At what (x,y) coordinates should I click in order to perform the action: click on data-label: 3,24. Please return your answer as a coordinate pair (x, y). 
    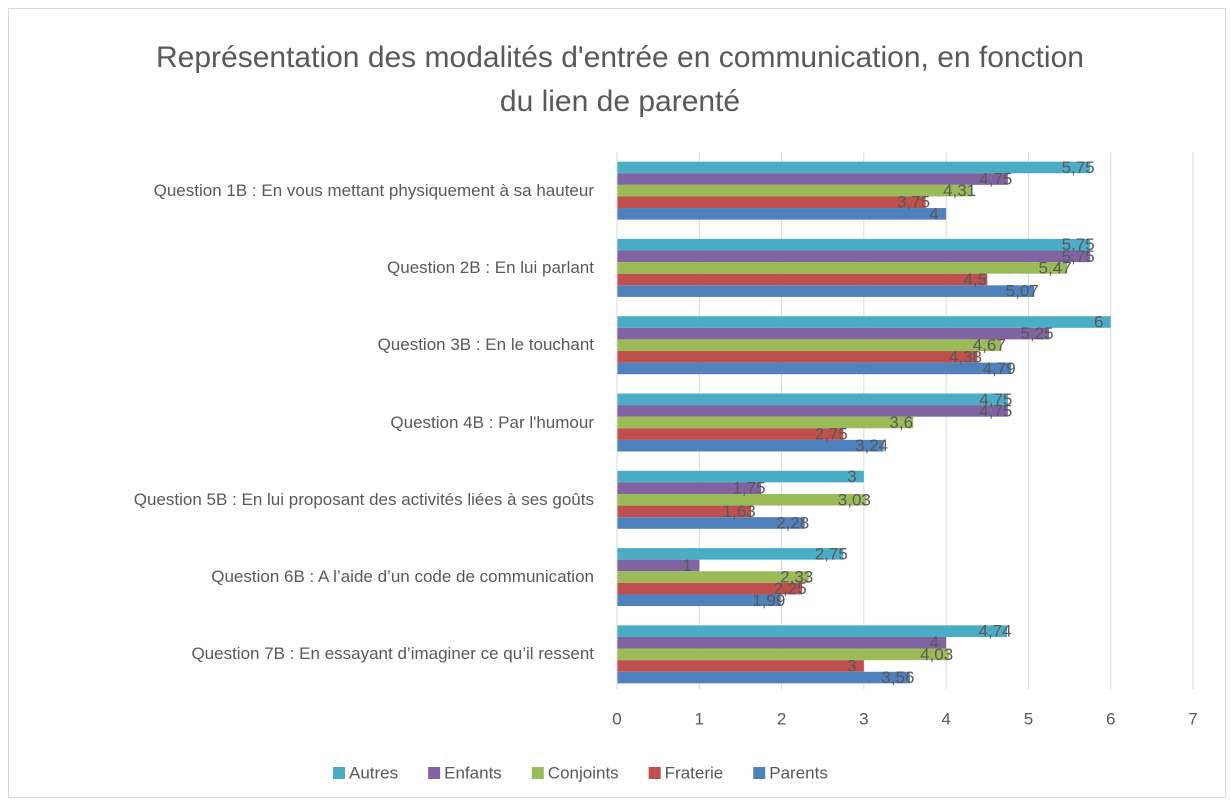
    Looking at the image, I should click on (871, 445).